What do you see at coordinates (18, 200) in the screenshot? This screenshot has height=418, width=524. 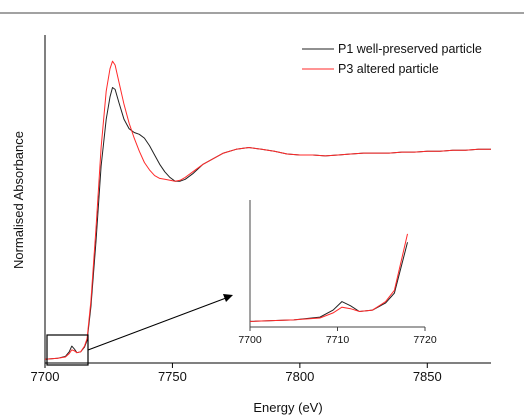 I see `y-axis-label: Normalised Absorbance` at bounding box center [18, 200].